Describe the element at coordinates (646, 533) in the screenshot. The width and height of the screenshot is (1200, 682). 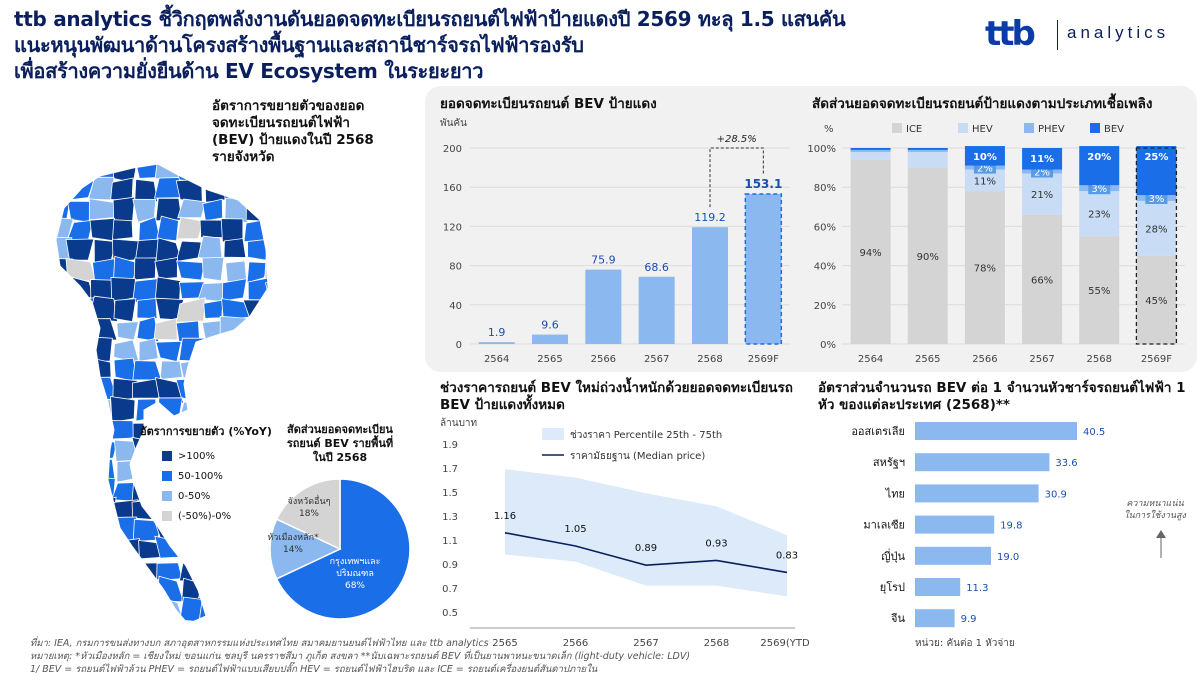
I see `percentile-band` at that location.